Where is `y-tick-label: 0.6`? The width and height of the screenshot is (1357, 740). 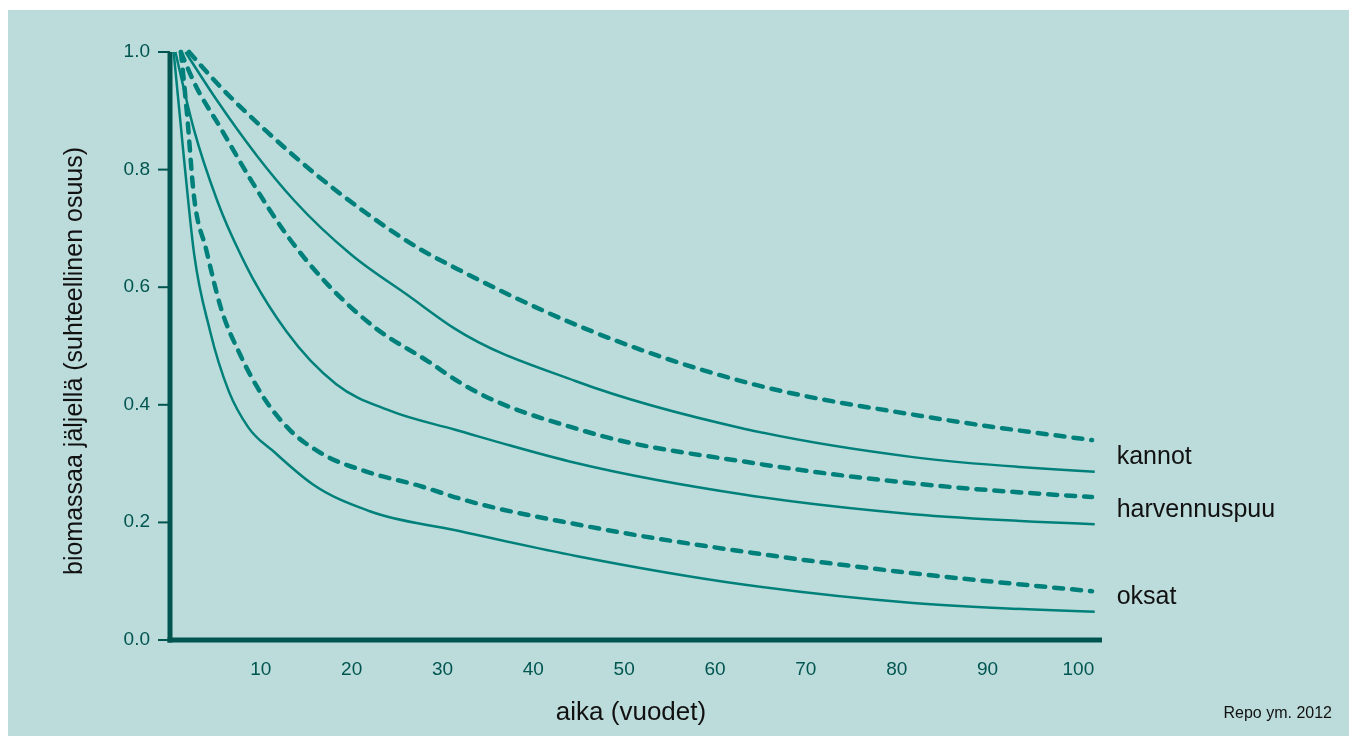 y-tick-label: 0.6 is located at coordinates (136, 286).